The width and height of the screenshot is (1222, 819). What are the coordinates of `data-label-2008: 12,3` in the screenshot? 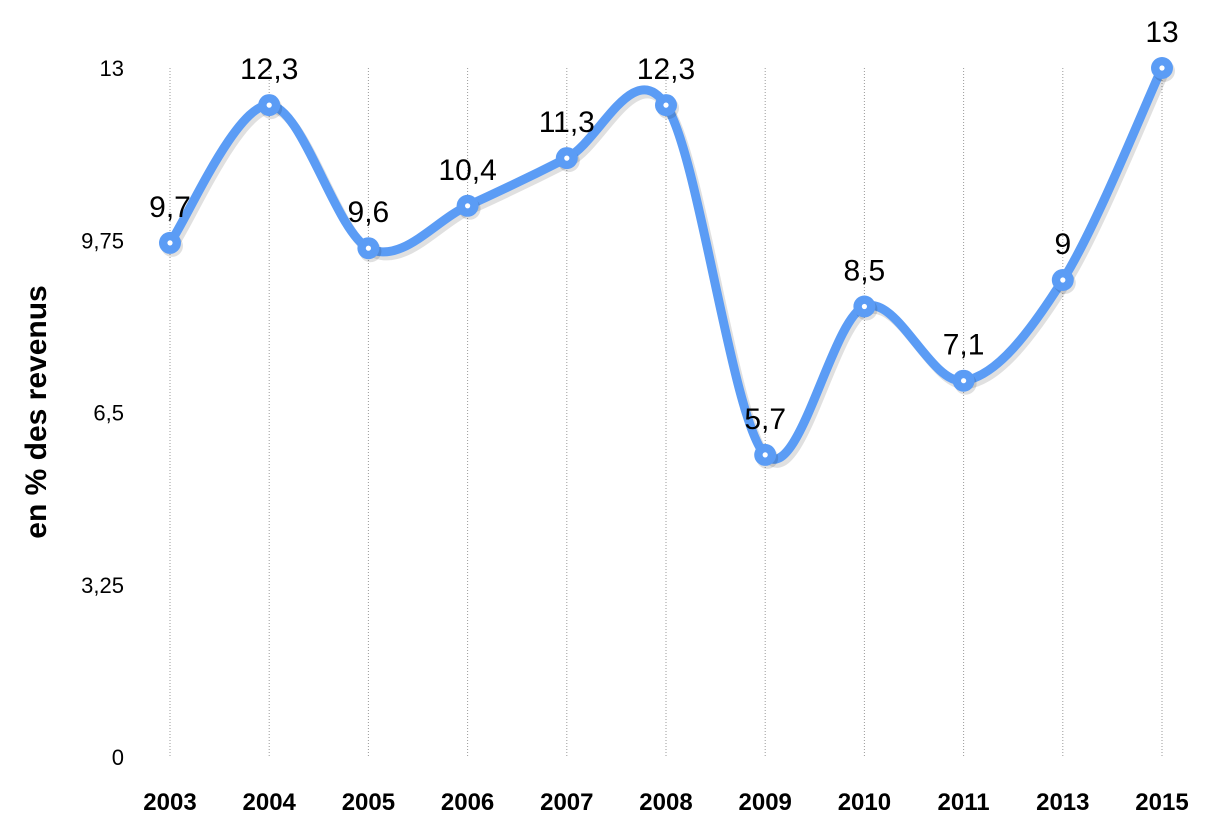 It's located at (666, 69).